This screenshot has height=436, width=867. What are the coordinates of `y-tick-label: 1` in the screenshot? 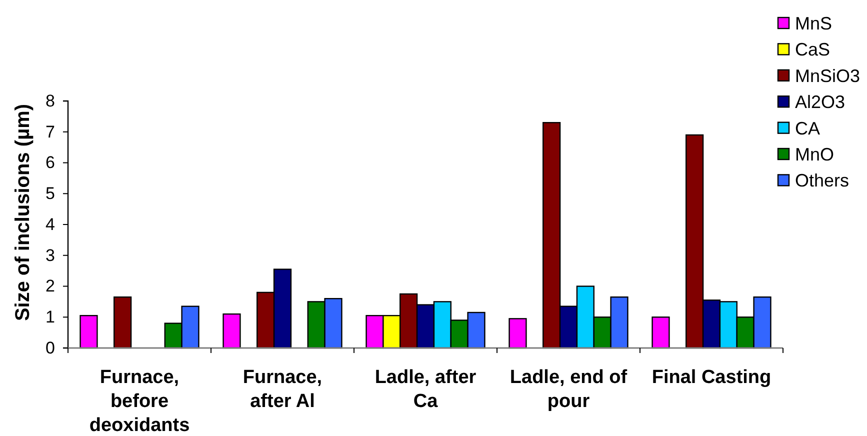 It's located at (50, 317).